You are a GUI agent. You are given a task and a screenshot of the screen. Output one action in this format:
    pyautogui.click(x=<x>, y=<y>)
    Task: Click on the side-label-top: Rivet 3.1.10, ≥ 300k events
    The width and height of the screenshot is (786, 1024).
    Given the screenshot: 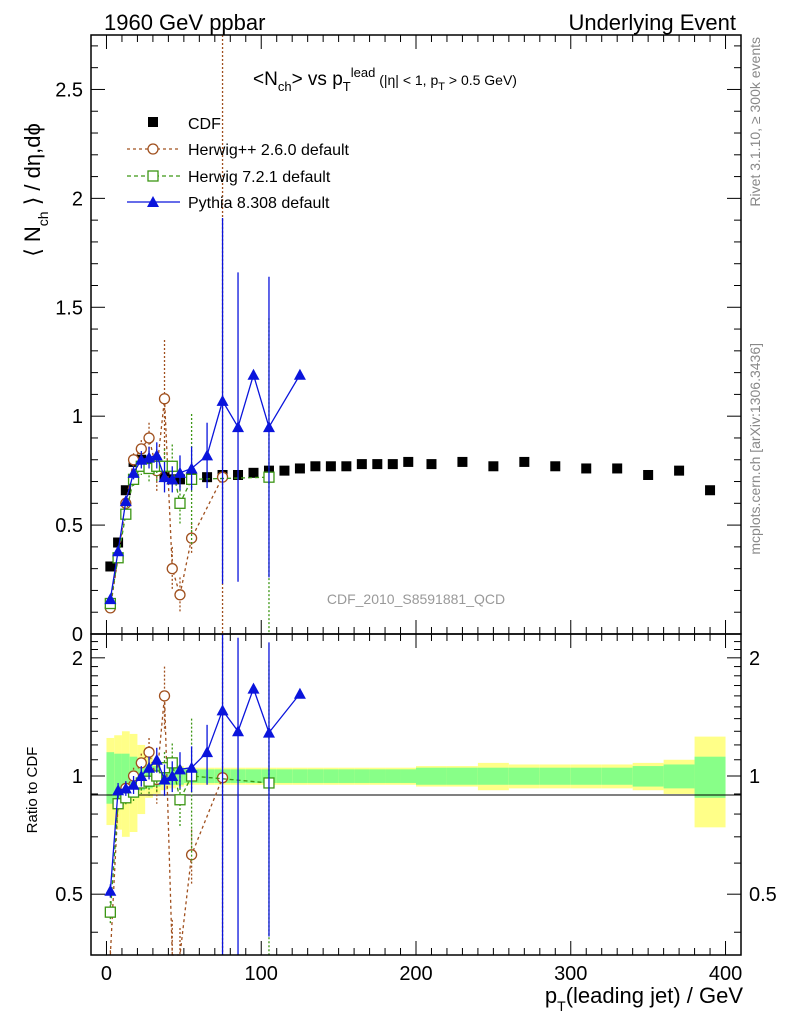 What is the action you would take?
    pyautogui.click(x=755, y=122)
    